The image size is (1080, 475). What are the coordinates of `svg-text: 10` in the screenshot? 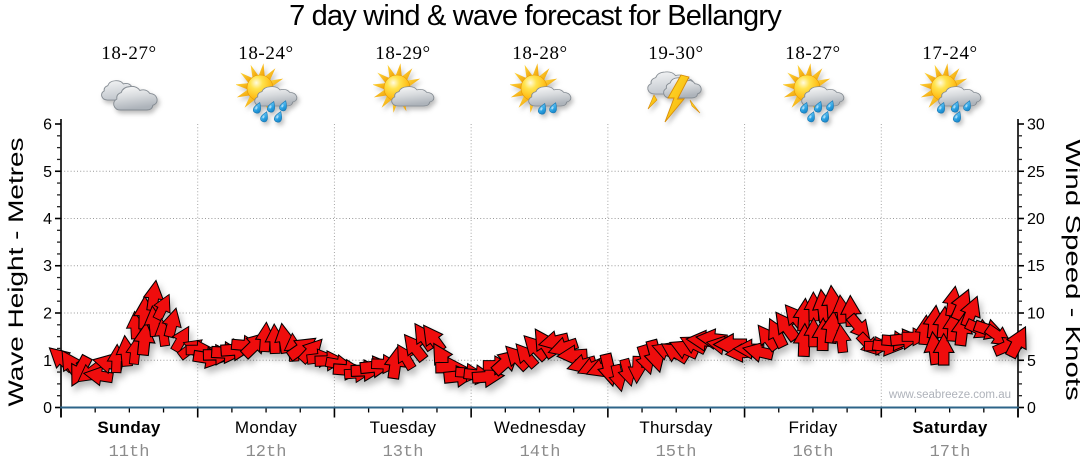 It's located at (1036, 314).